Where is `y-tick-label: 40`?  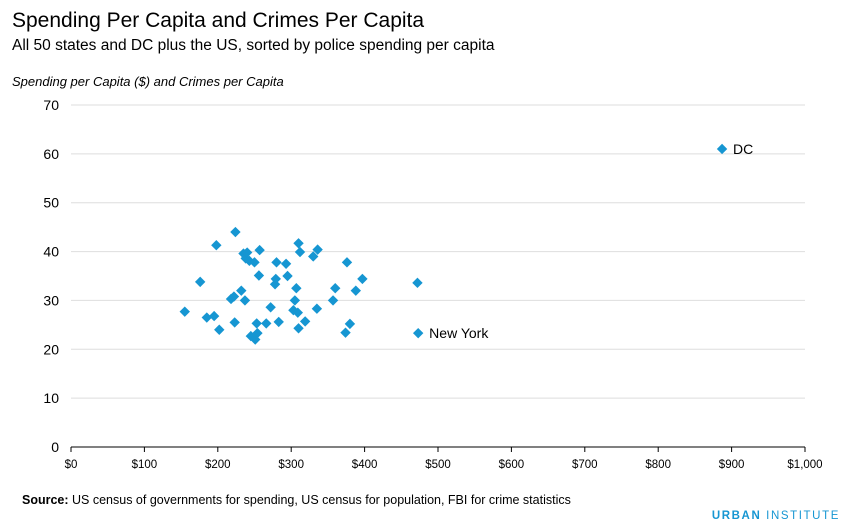
y-tick-label: 40 is located at coordinates (51, 252).